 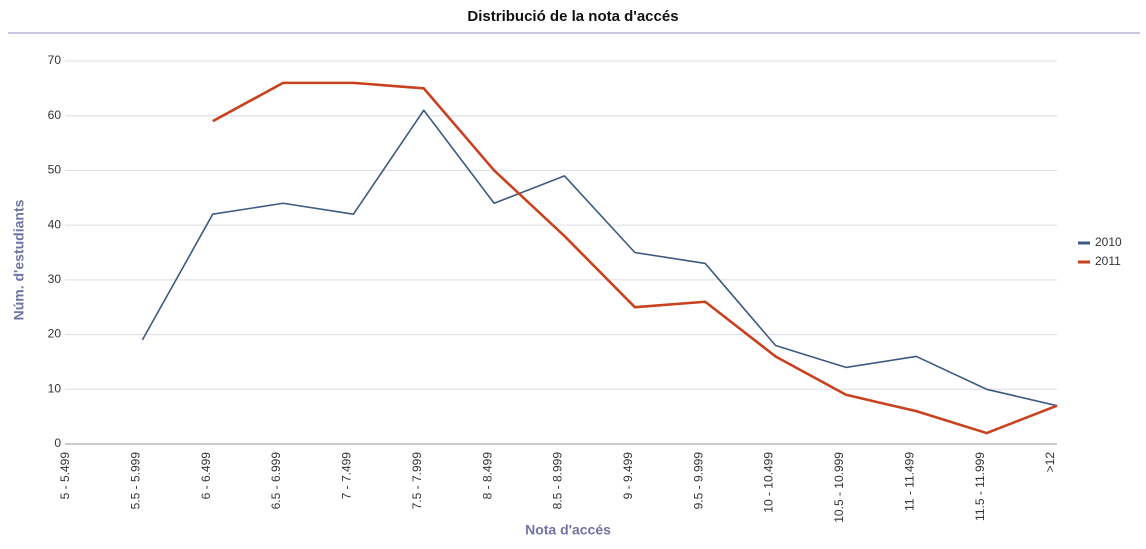 I want to click on y-tick-label: 20, so click(x=55, y=334).